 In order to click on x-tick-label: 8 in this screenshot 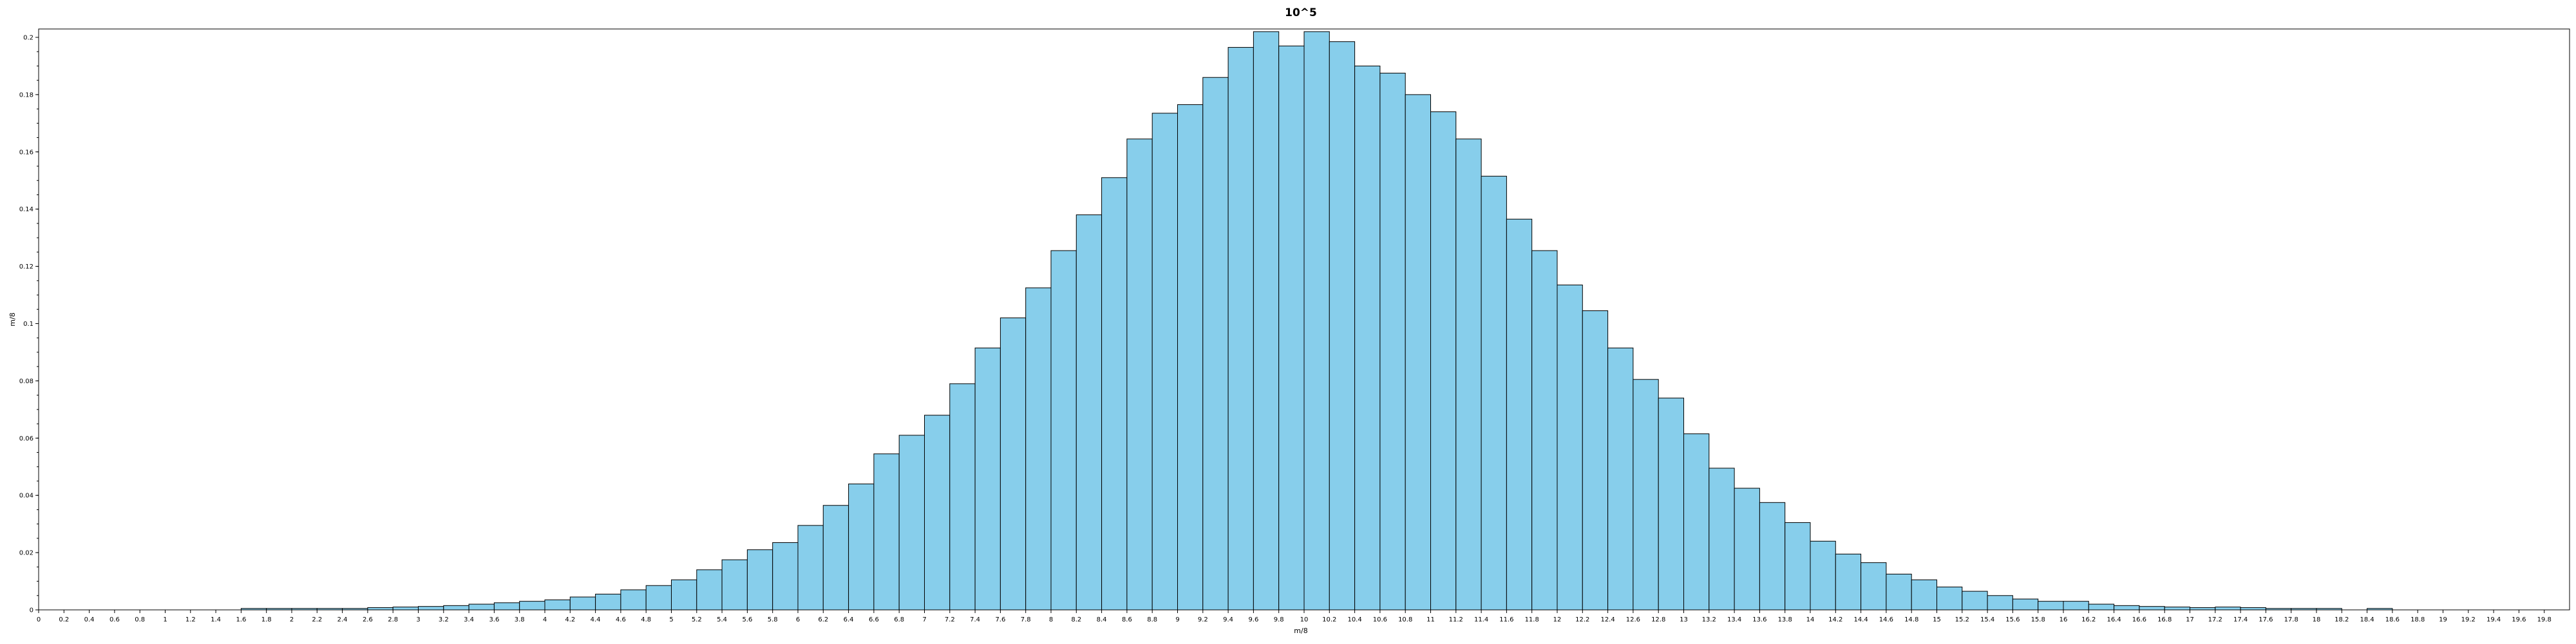, I will do `click(1051, 619)`.